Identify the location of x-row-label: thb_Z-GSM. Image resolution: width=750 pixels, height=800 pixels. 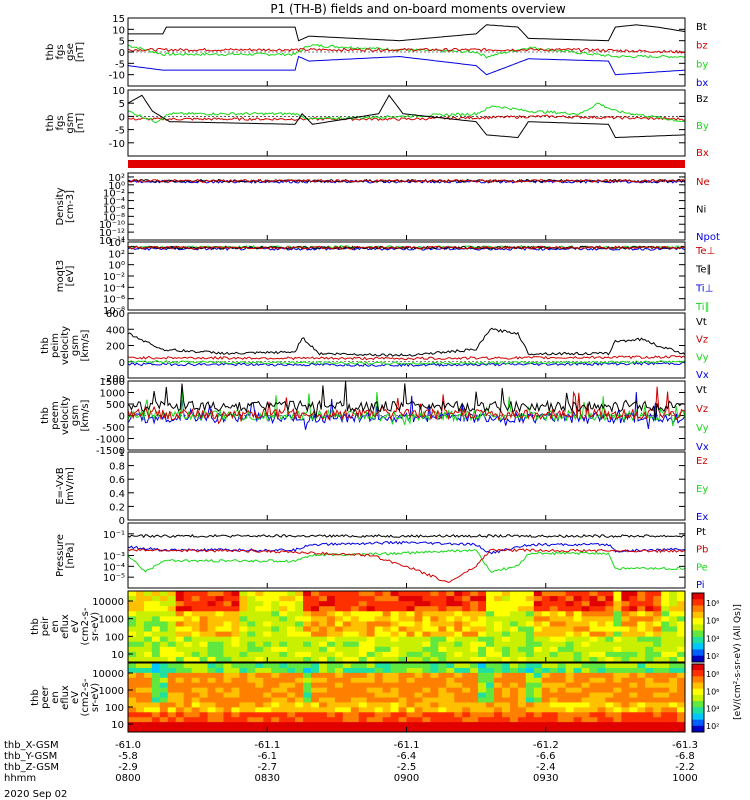
(31, 767).